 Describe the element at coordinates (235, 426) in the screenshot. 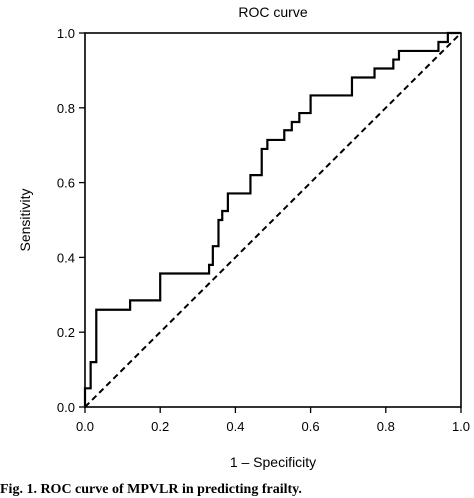

I see `x-tick-label: 0.4` at that location.